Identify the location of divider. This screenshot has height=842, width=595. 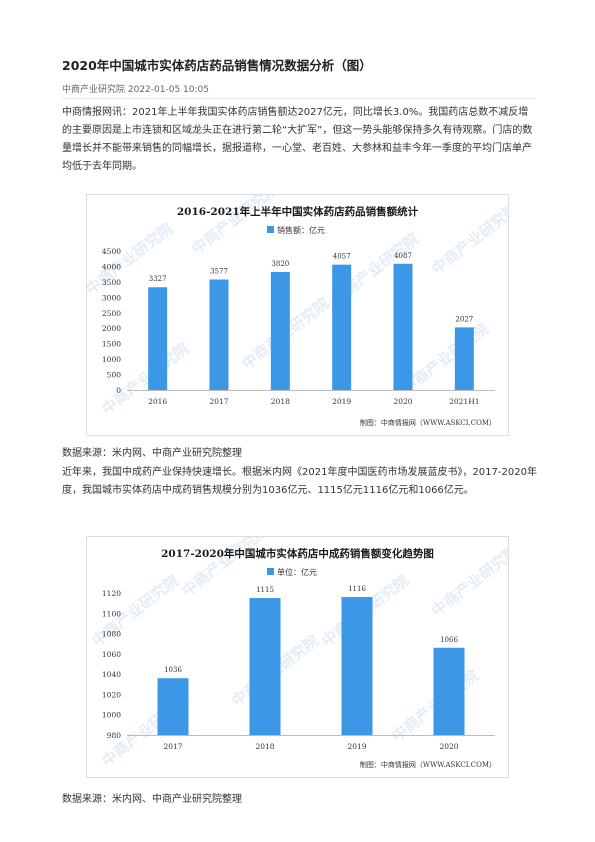
(298, 98).